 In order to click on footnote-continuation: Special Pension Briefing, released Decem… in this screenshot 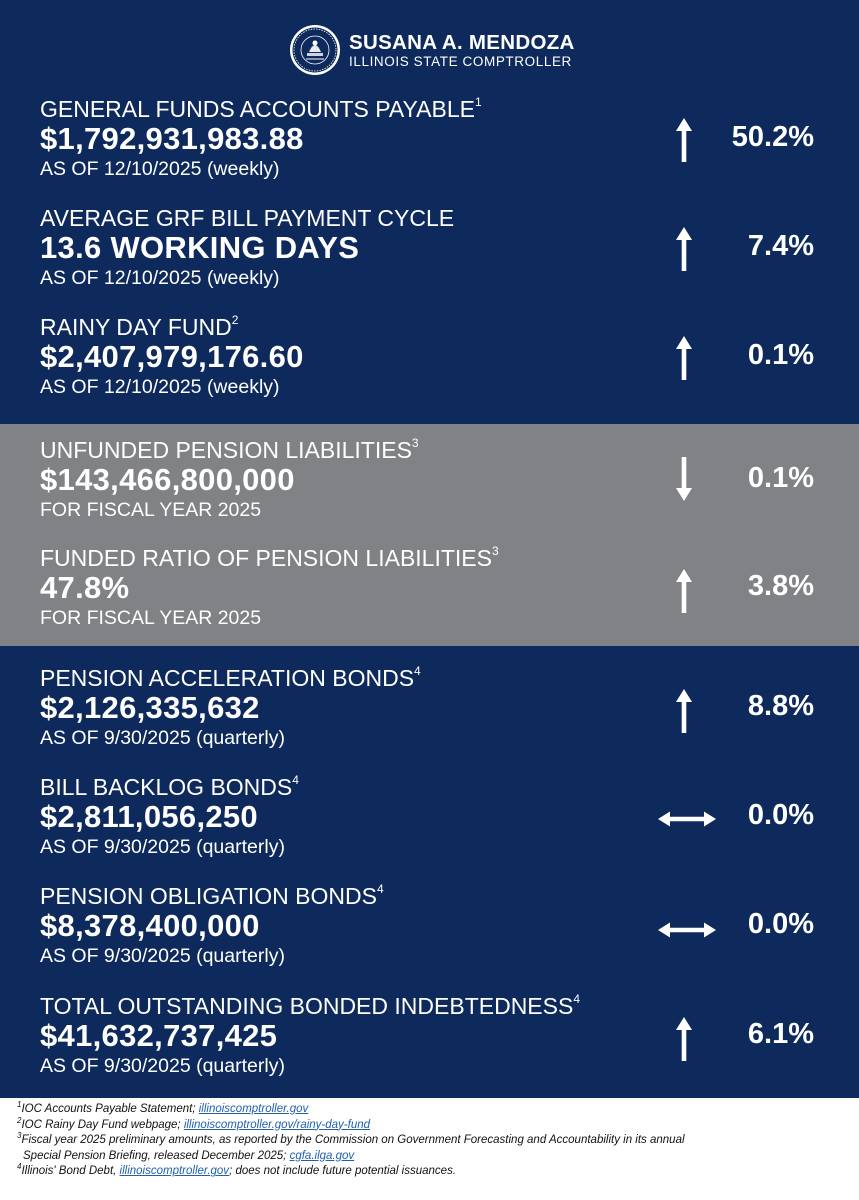, I will do `click(432, 1157)`.